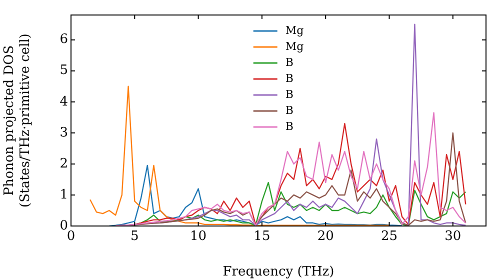 This screenshot has width=500, height=280. I want to click on y-axis-title: Phonon projected DOS (States/THz·primitive cell), so click(17, 120).